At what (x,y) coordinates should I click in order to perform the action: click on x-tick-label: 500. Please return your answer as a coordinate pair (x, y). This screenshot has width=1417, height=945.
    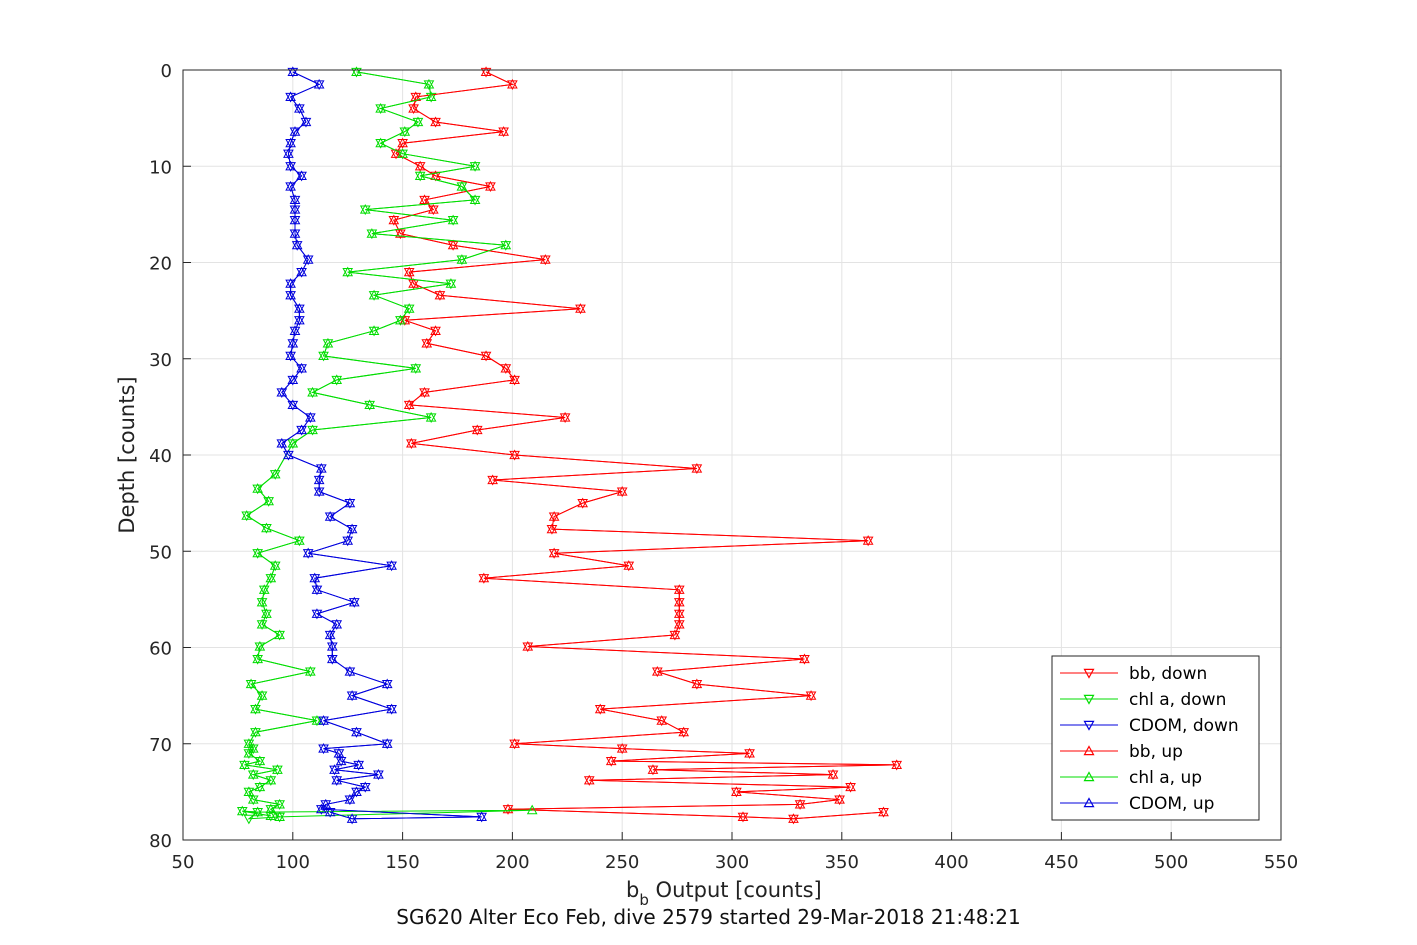
    Looking at the image, I should click on (1171, 862).